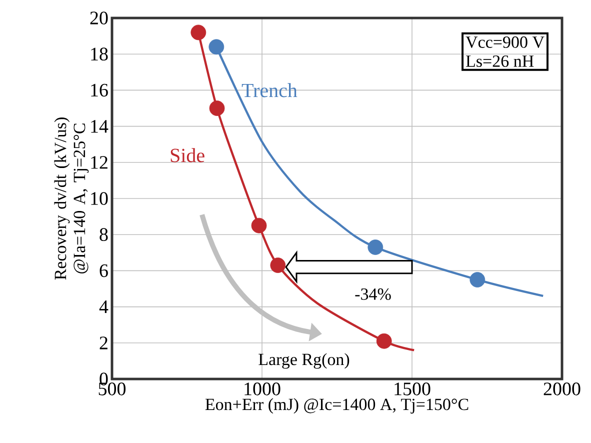 Image resolution: width=591 pixels, height=443 pixels. Describe the element at coordinates (187, 155) in the screenshot. I see `series-label: Side` at that location.